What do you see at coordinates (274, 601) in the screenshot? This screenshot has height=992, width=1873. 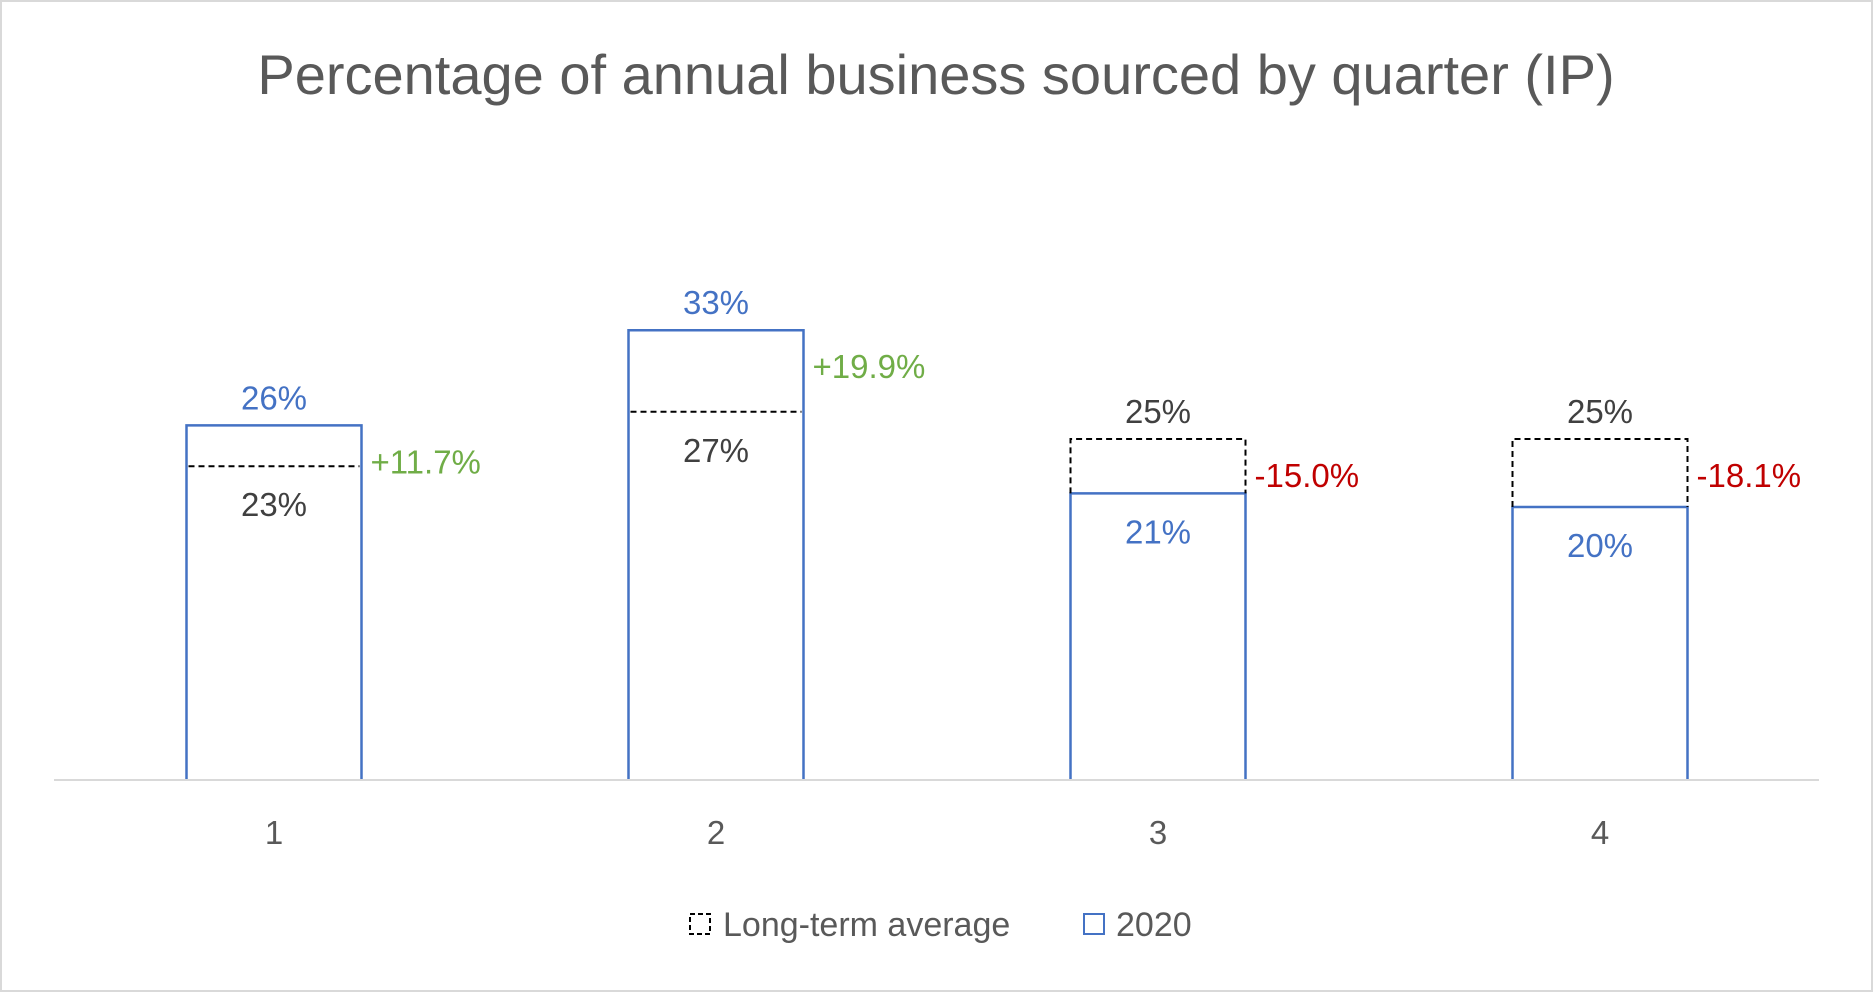 I see `bar-2020-q1` at bounding box center [274, 601].